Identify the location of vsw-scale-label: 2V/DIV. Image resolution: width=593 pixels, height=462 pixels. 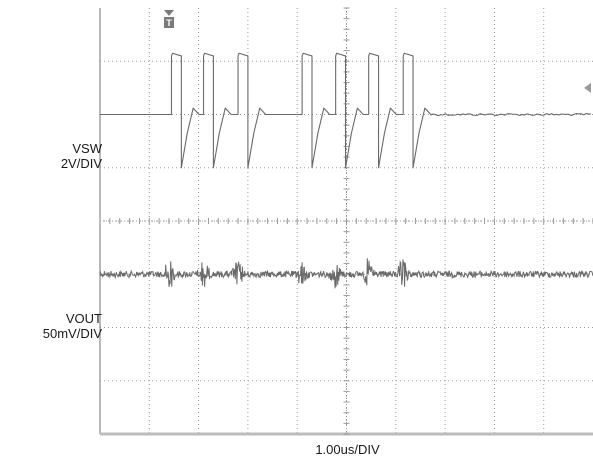
(81, 163).